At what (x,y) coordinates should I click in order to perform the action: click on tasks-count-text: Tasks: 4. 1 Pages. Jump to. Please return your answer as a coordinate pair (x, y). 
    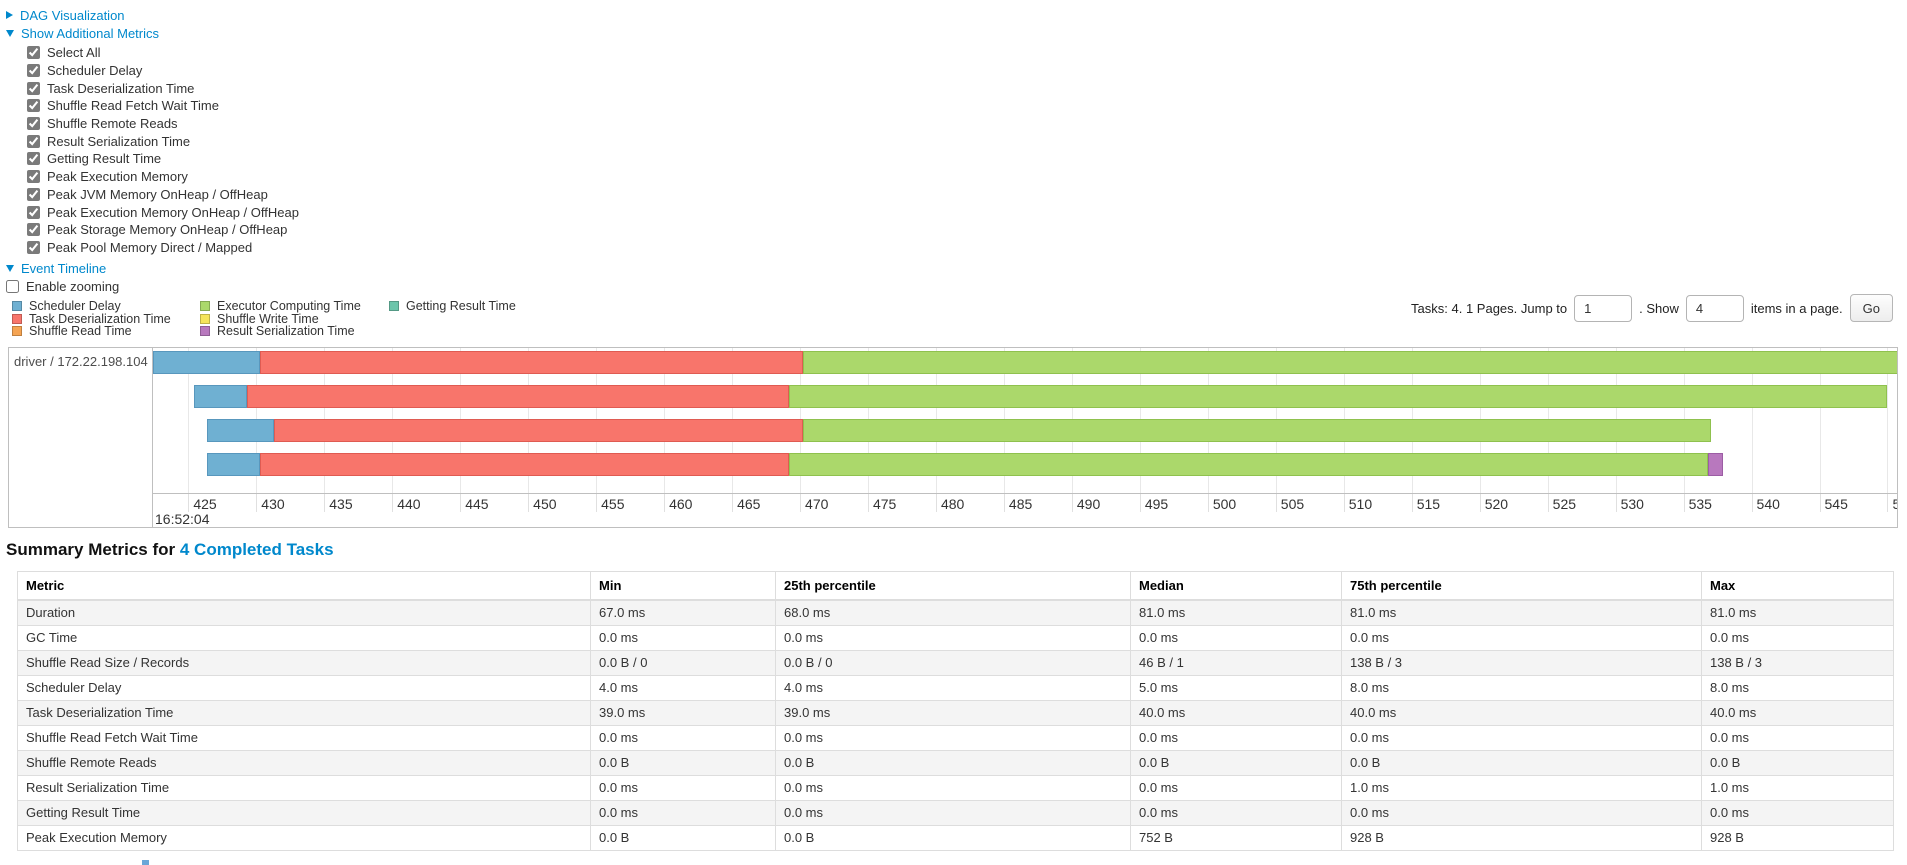
    Looking at the image, I should click on (1489, 308).